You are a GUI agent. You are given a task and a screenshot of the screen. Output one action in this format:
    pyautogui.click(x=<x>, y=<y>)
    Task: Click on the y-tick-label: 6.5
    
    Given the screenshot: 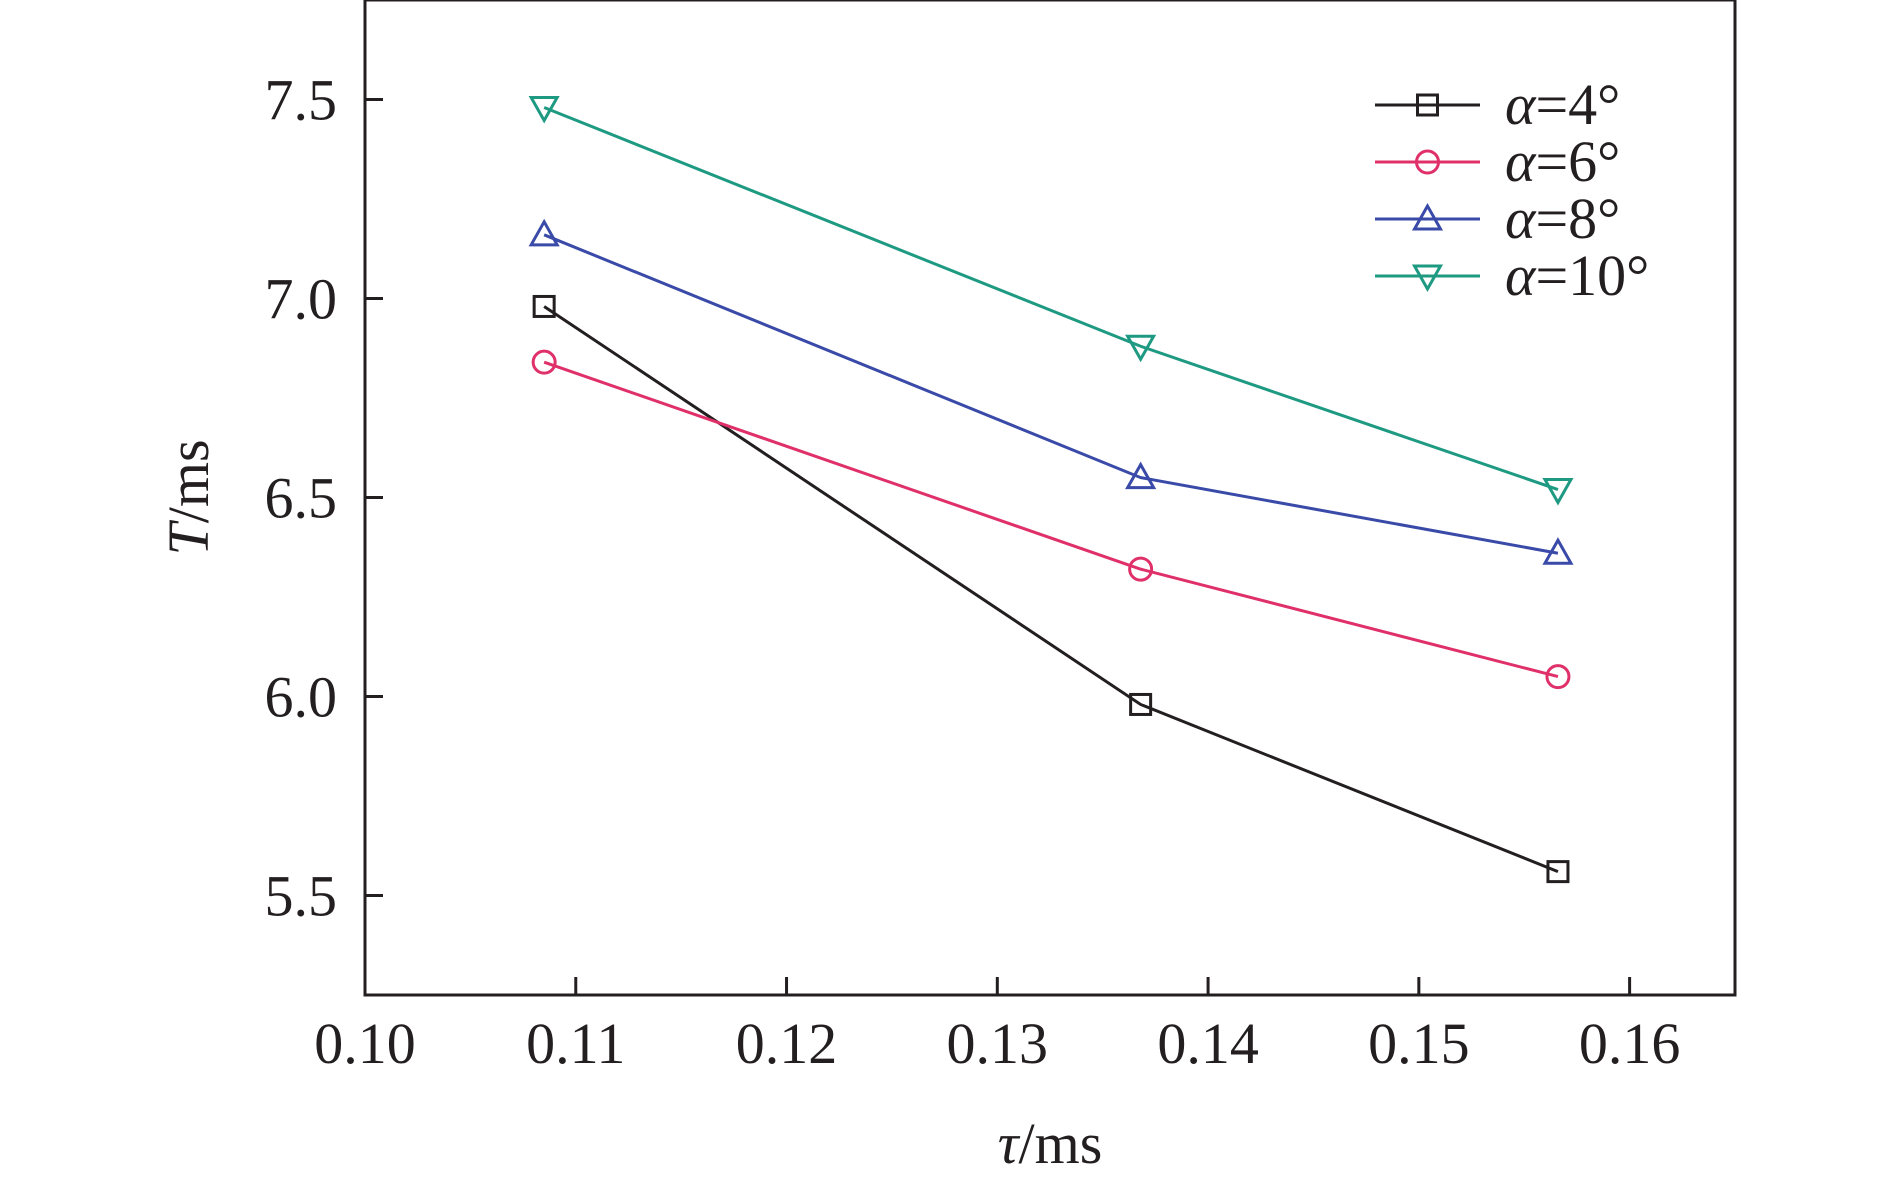 What is the action you would take?
    pyautogui.click(x=301, y=498)
    